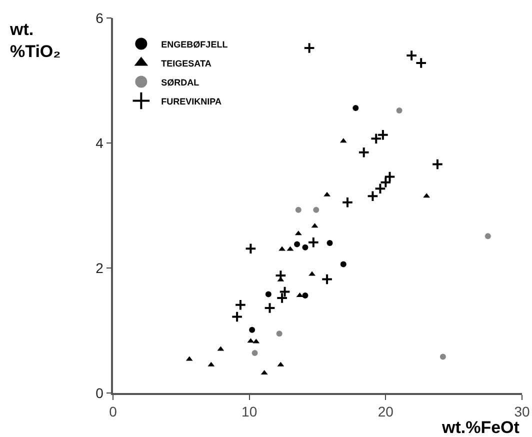 Image resolution: width=532 pixels, height=437 pixels. Describe the element at coordinates (480, 427) in the screenshot. I see `x-axis-title: wt.%FeOt` at that location.